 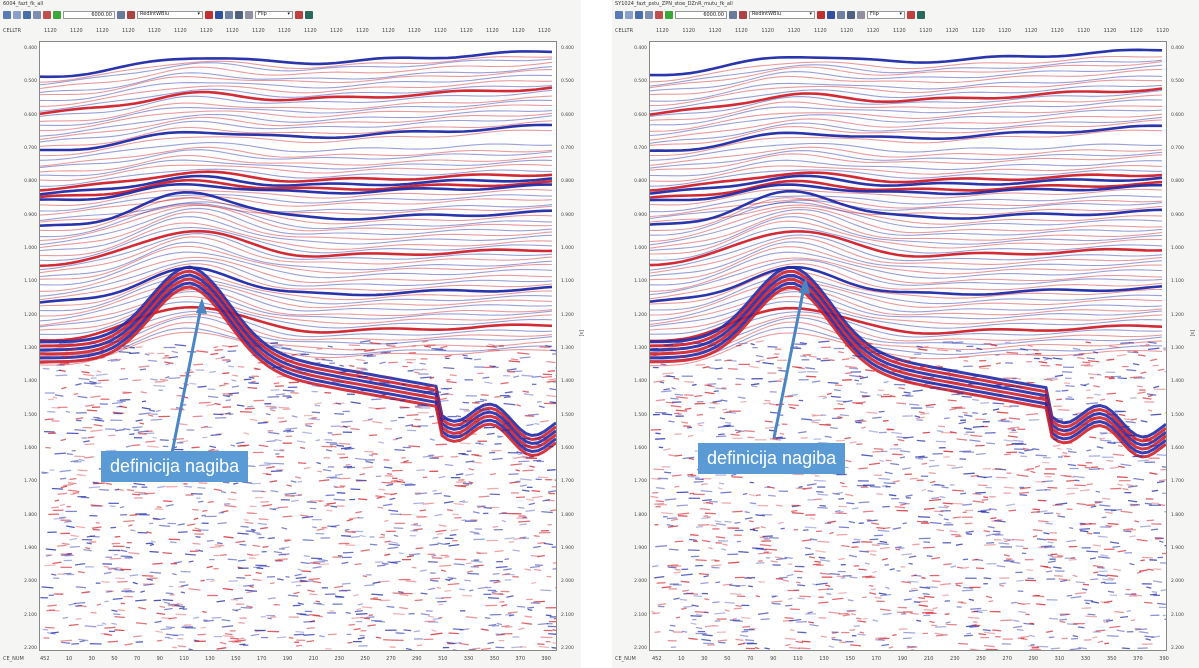 I want to click on footer-tick: 10, so click(x=681, y=659).